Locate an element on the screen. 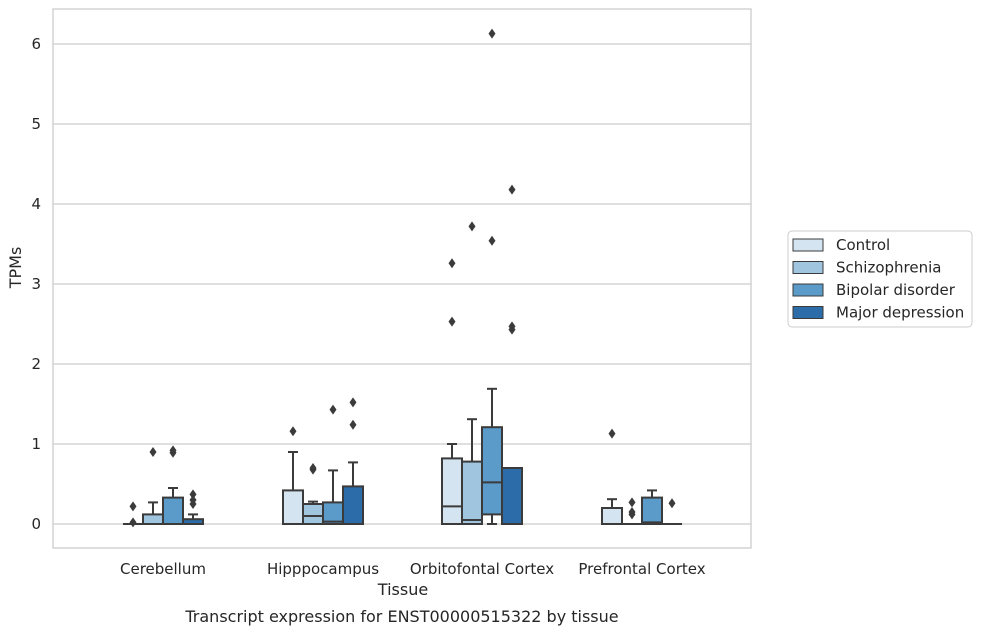 This screenshot has height=634, width=983. y-tick-label: 1 is located at coordinates (36, 444).